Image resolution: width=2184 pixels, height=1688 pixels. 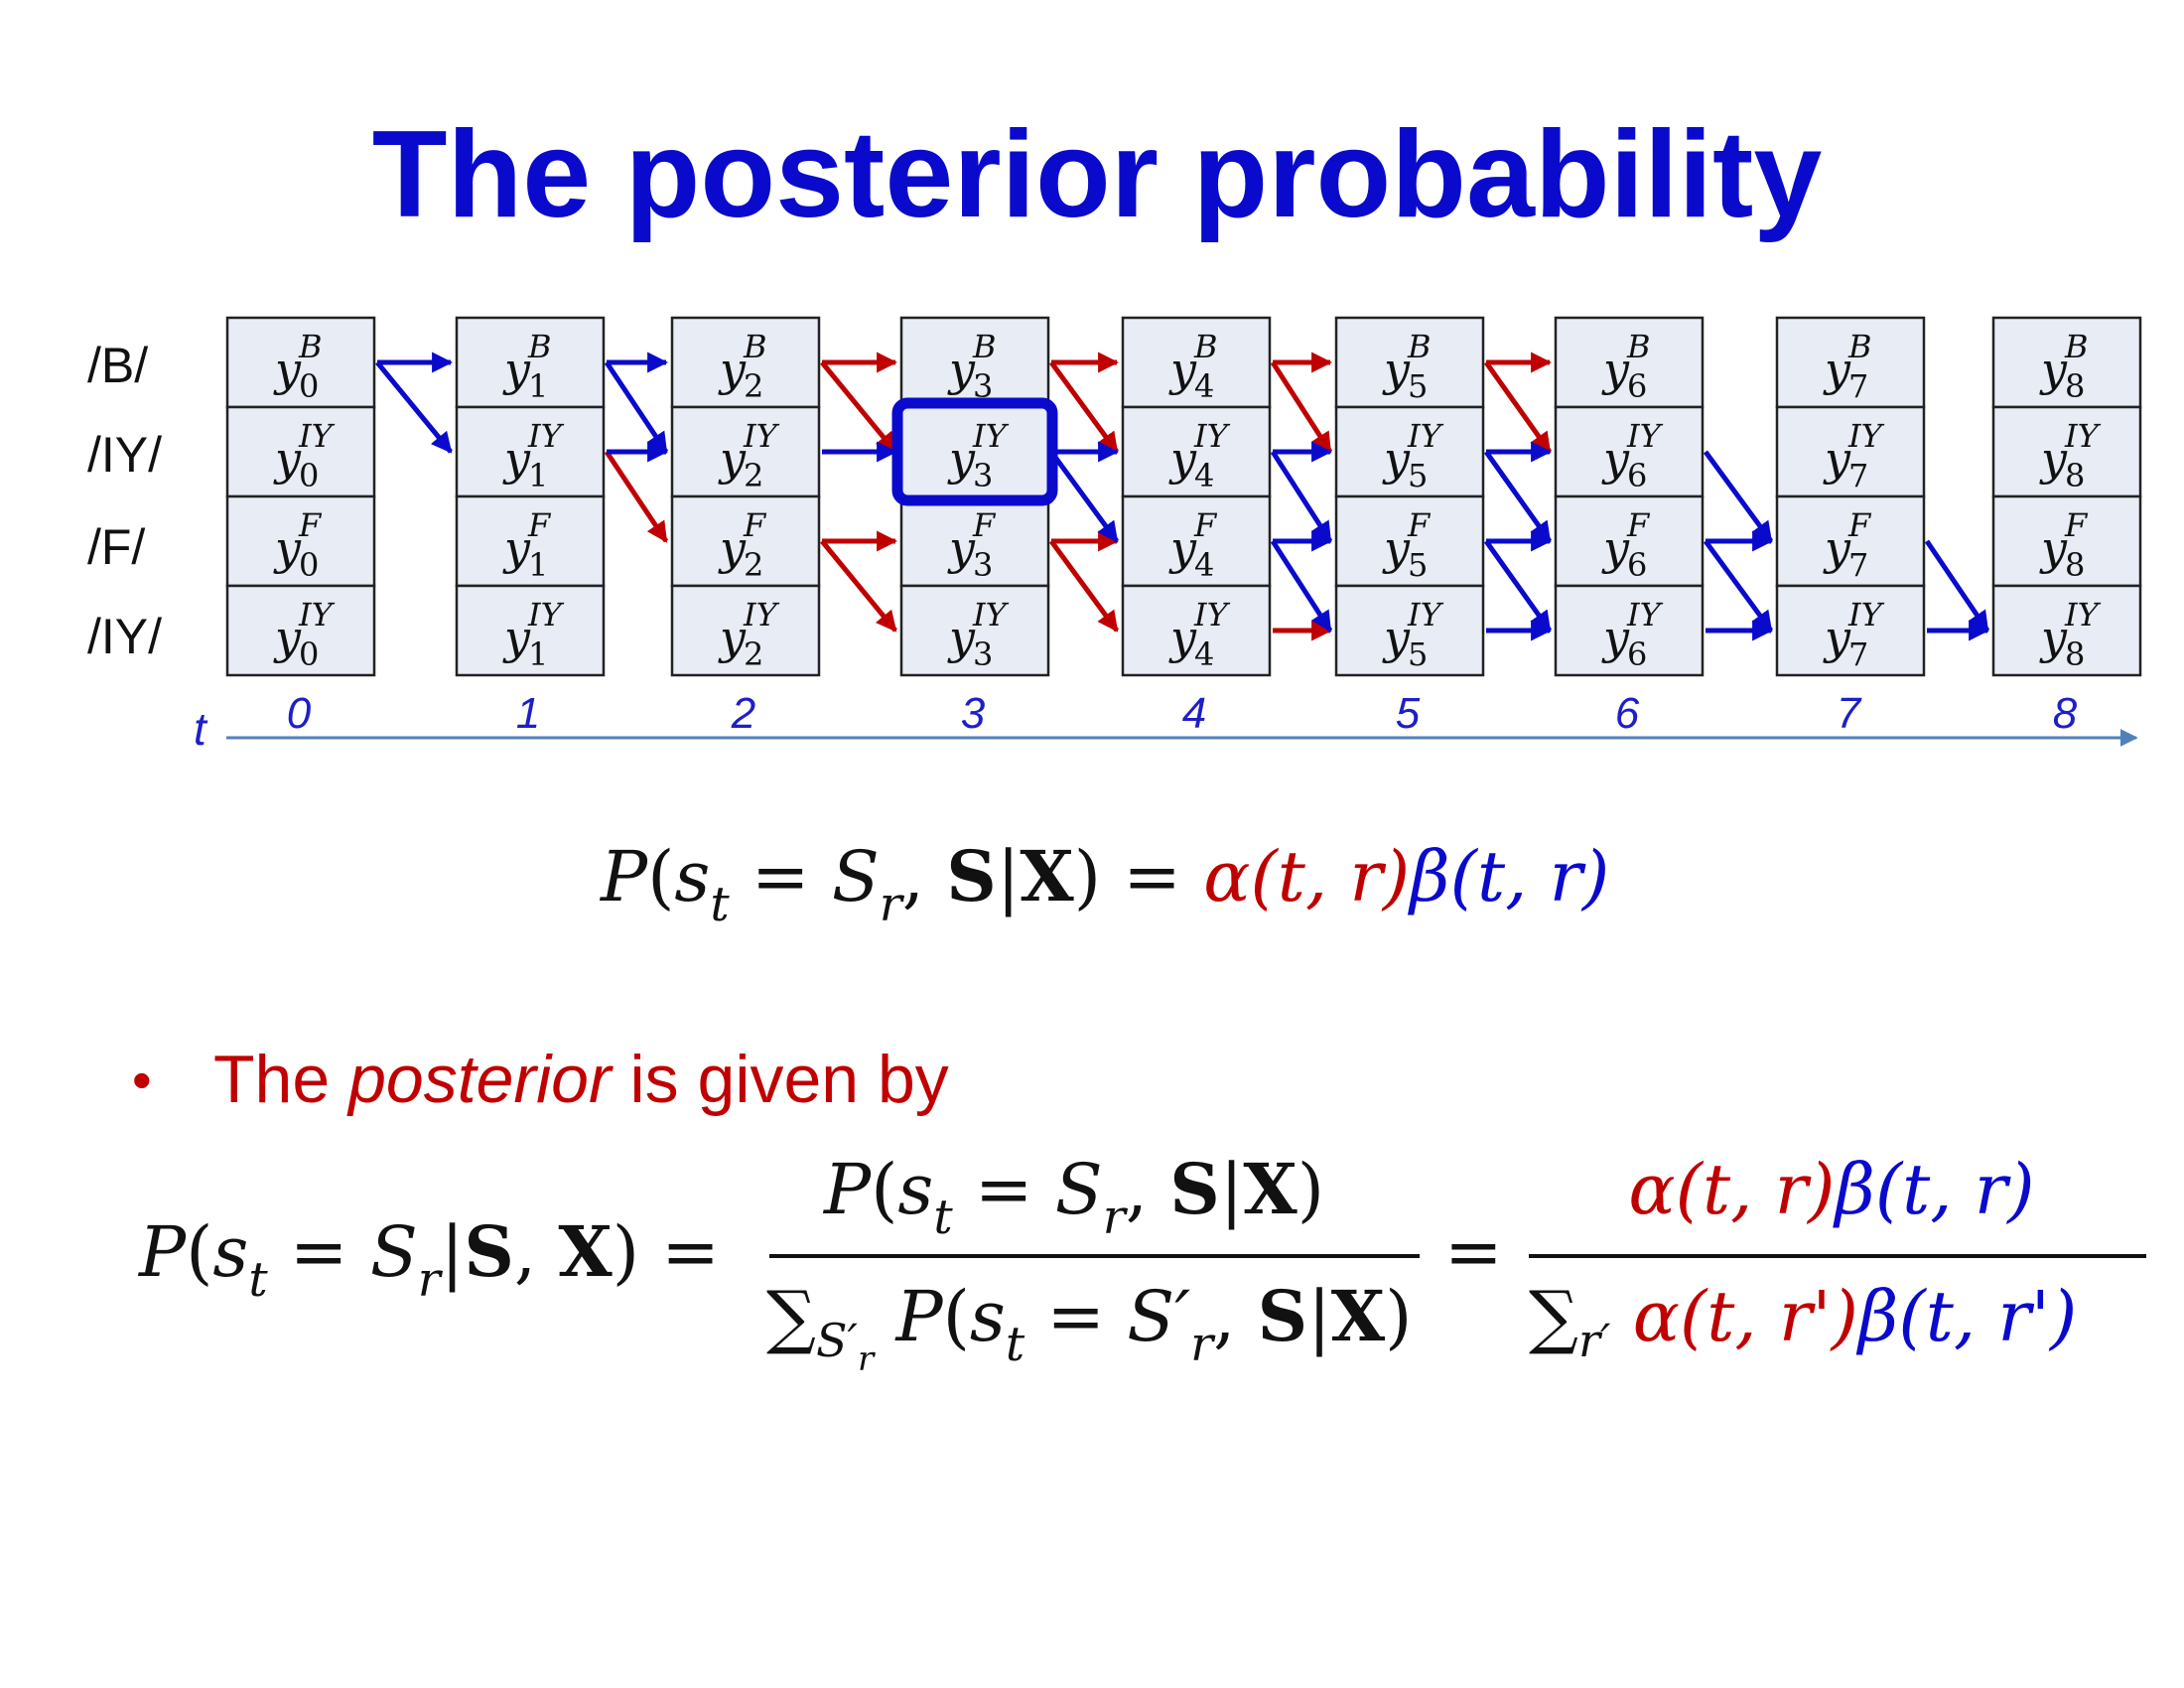 I want to click on cell-label: y8B, so click(x=2064, y=366).